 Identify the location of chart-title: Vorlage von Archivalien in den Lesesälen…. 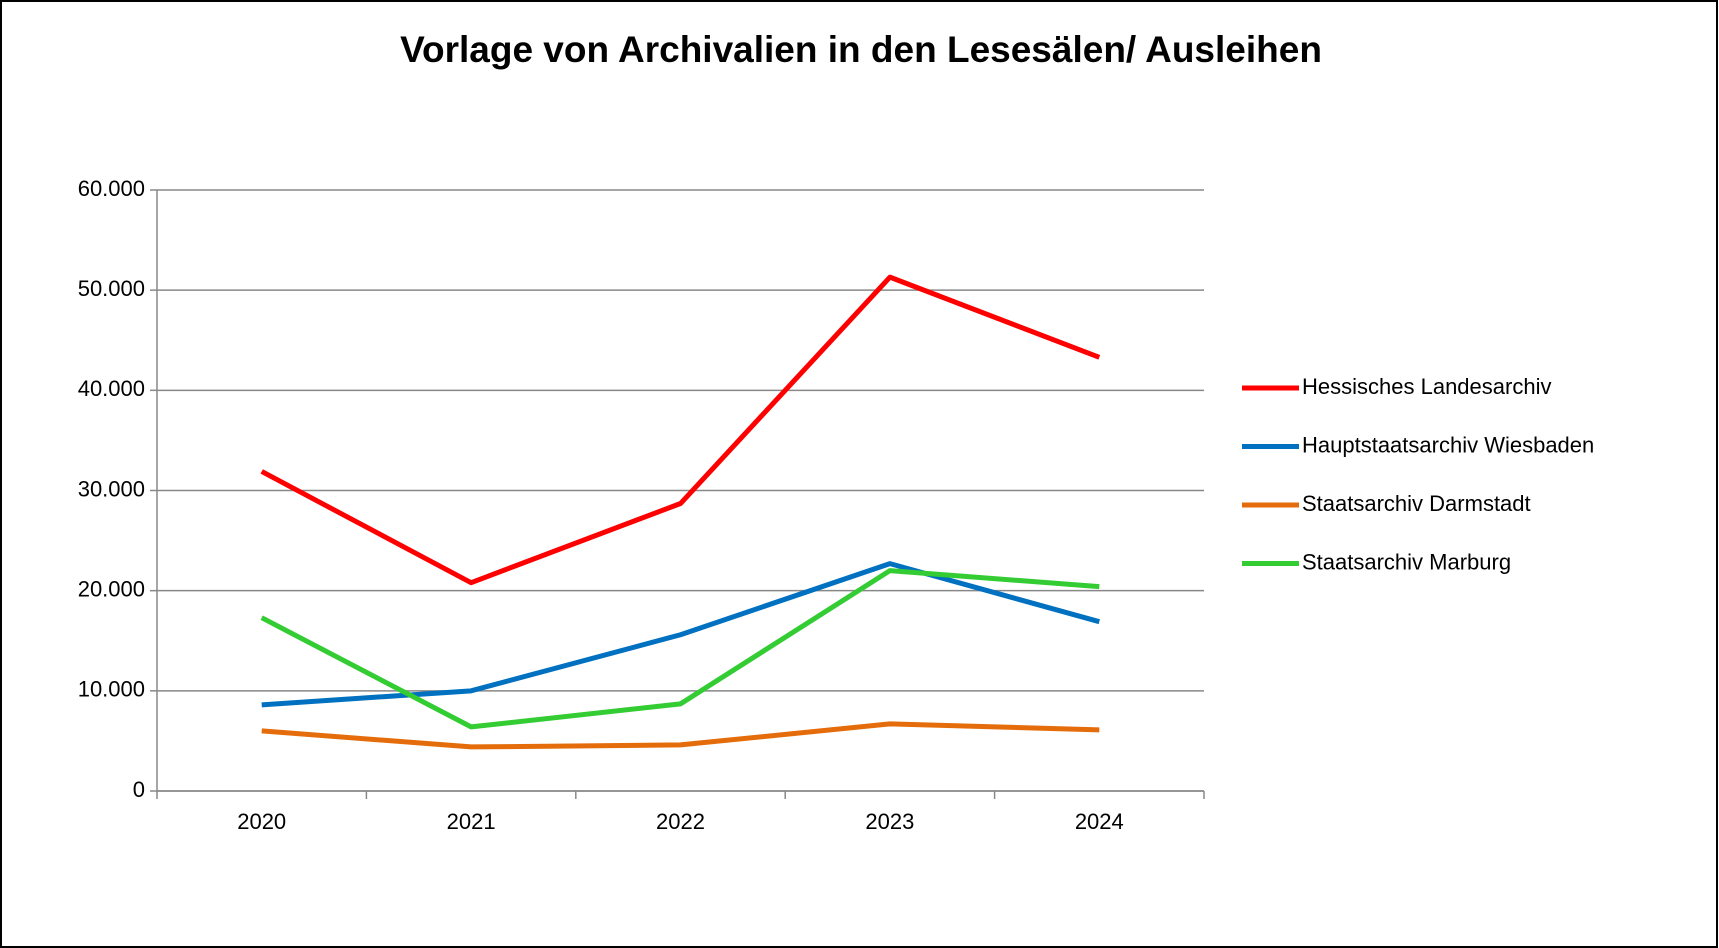
(861, 49).